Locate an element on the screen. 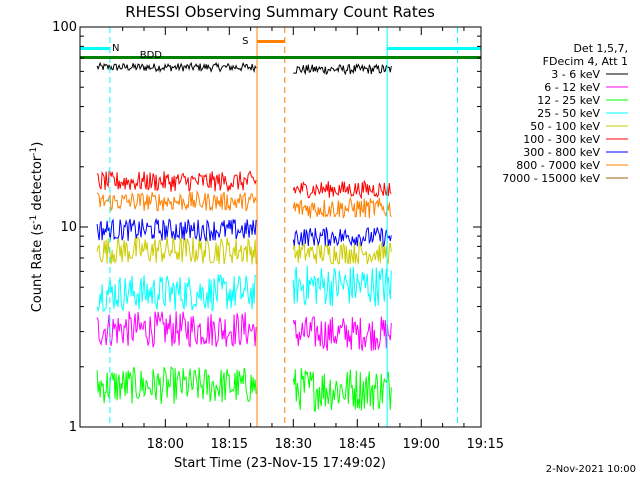 The image size is (640, 480). legend-entry: 3 - 6 keV is located at coordinates (575, 74).